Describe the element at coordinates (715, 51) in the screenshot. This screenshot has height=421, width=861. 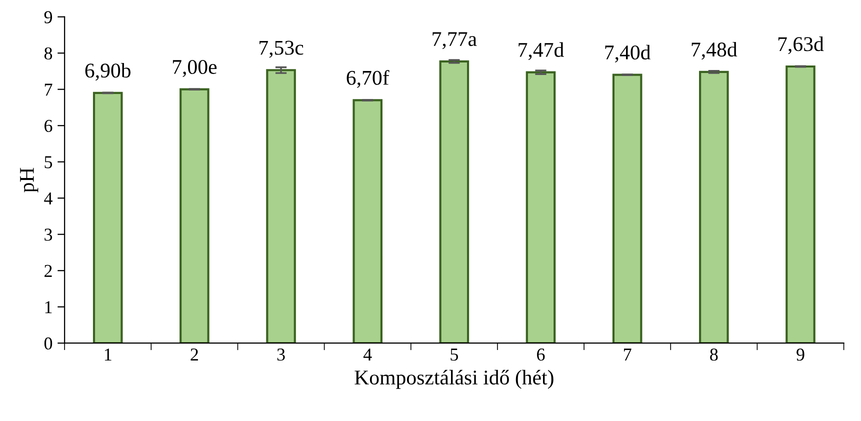
I see `data-label: 7,48d` at that location.